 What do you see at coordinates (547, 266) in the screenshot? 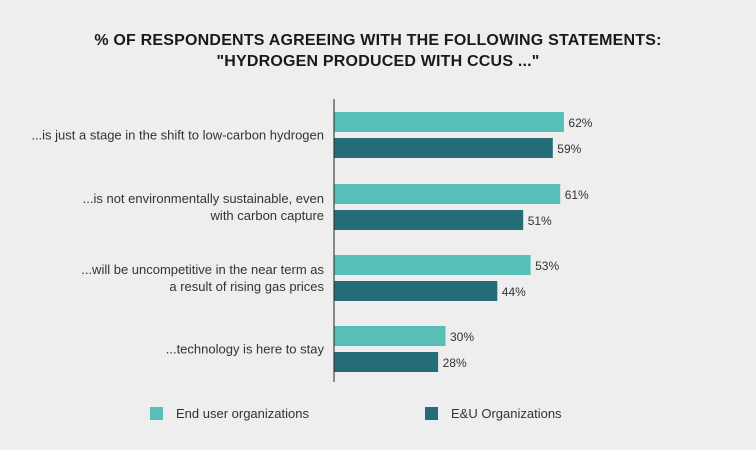
I see `value-label-end-user-2: 53%` at bounding box center [547, 266].